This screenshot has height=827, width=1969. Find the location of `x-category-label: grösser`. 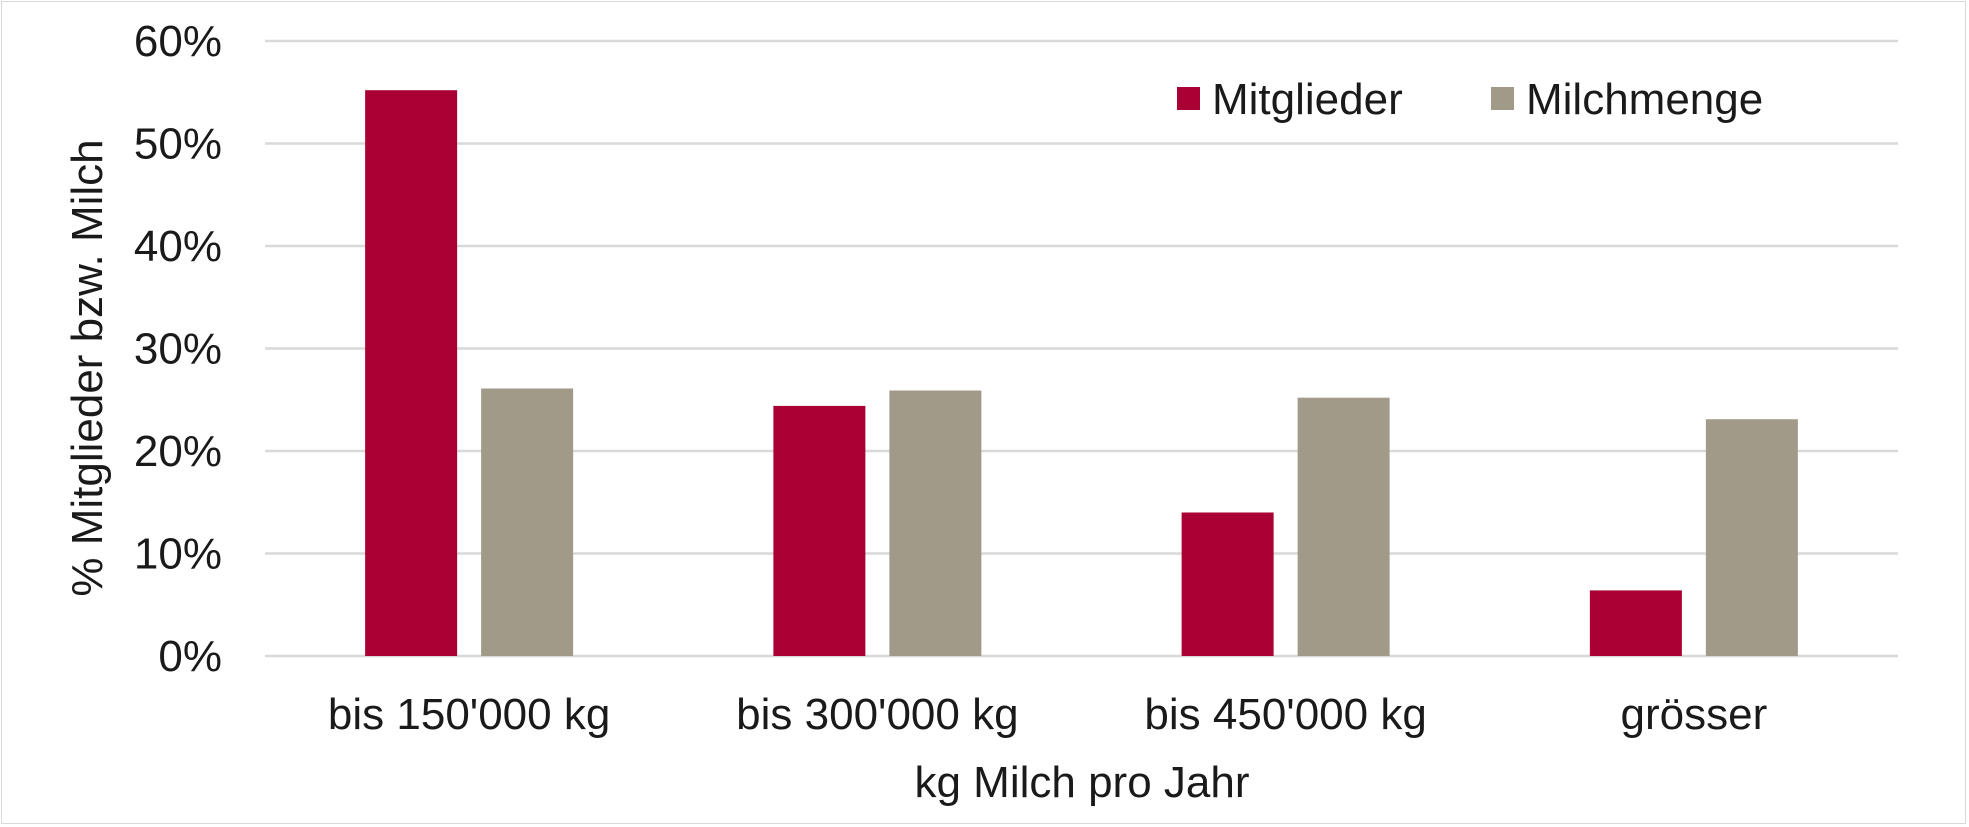

x-category-label: grösser is located at coordinates (1694, 714).